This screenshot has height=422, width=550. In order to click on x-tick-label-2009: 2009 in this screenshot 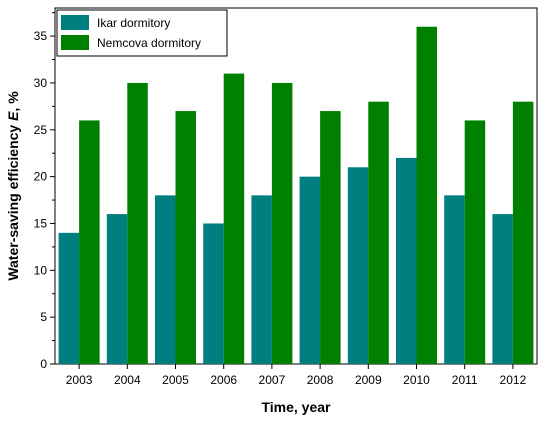, I will do `click(368, 380)`.